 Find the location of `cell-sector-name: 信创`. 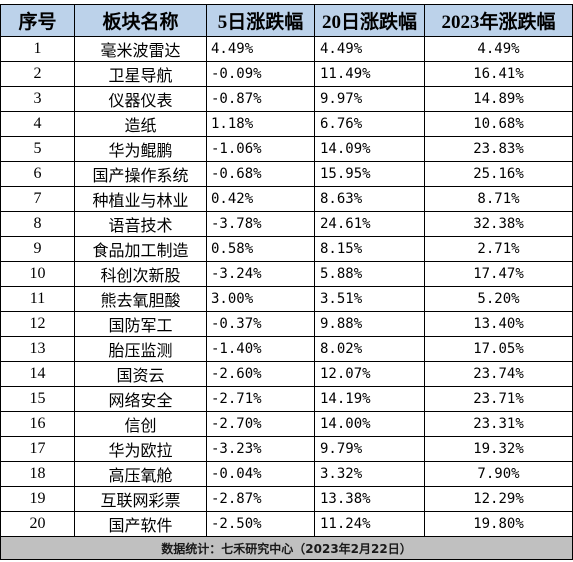

cell-sector-name: 信创 is located at coordinates (140, 424).